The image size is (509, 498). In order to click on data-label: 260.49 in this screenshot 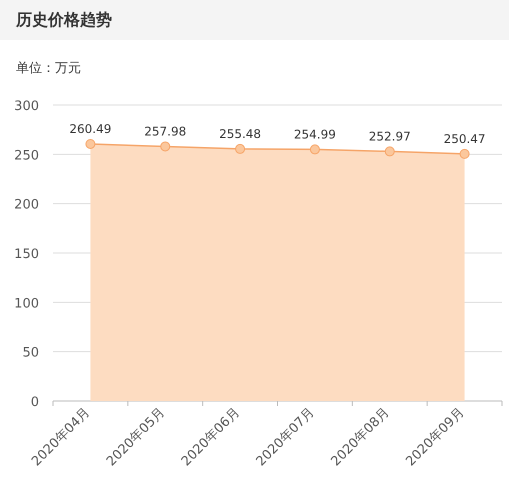, I will do `click(90, 129)`.